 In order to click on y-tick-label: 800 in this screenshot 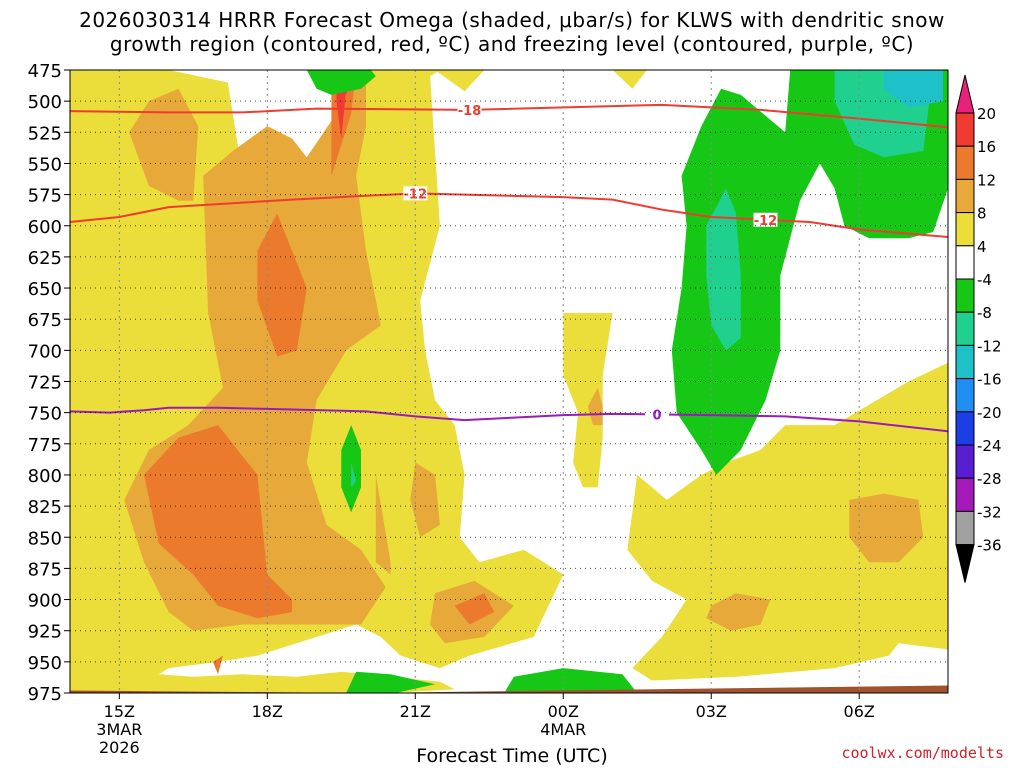, I will do `click(45, 476)`.